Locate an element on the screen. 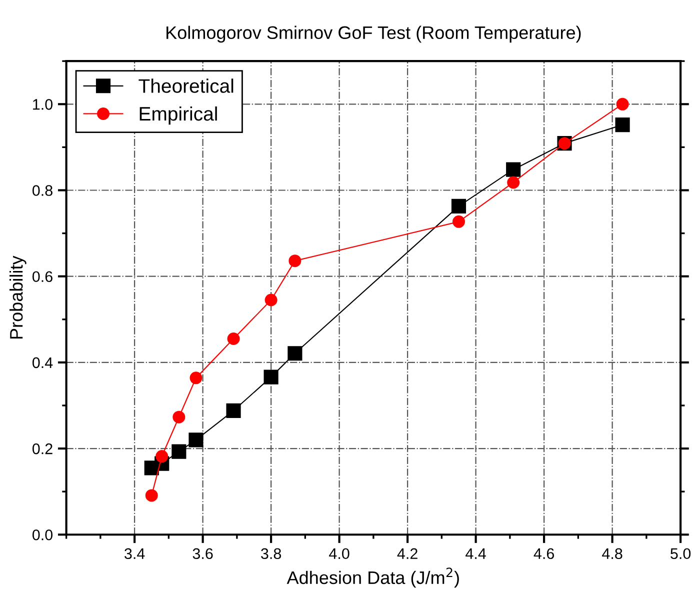  y-tick-label: 0.0 is located at coordinates (42, 534).